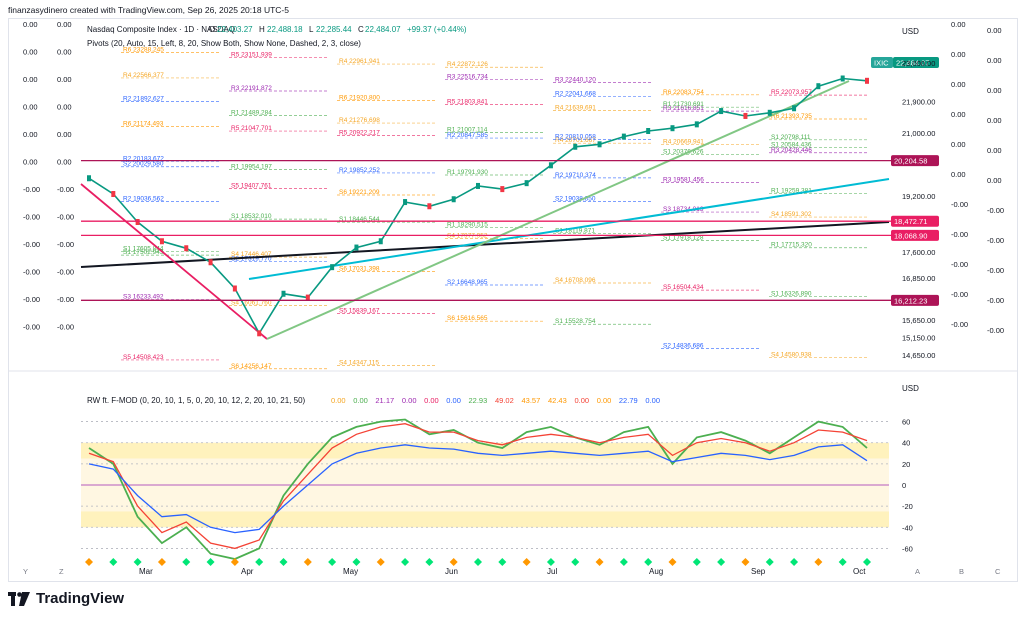 This screenshot has width=1024, height=622. Describe the element at coordinates (359, 219) in the screenshot. I see `pivot-label: S1 18446.544` at that location.